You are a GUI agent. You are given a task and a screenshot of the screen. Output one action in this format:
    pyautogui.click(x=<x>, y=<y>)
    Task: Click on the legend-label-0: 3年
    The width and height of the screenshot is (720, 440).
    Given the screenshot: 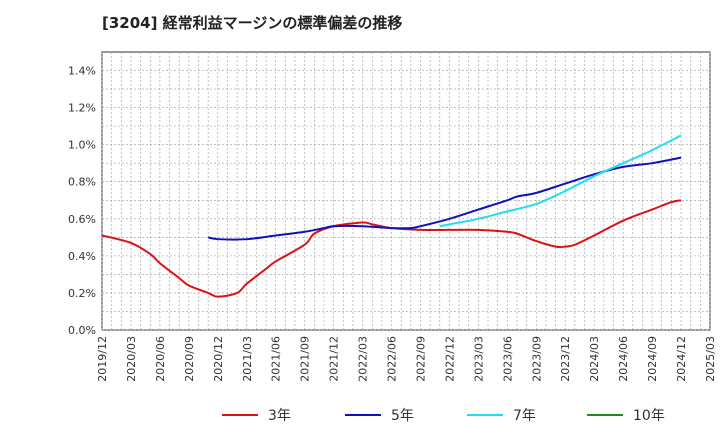 What is the action you would take?
    pyautogui.click(x=279, y=416)
    